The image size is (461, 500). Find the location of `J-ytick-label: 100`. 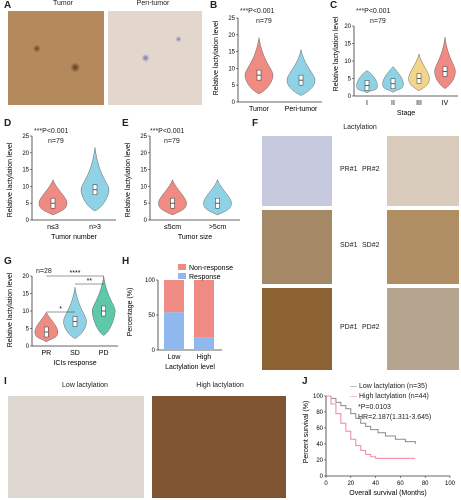

J-ytick-label: 100 is located at coordinates (318, 397).